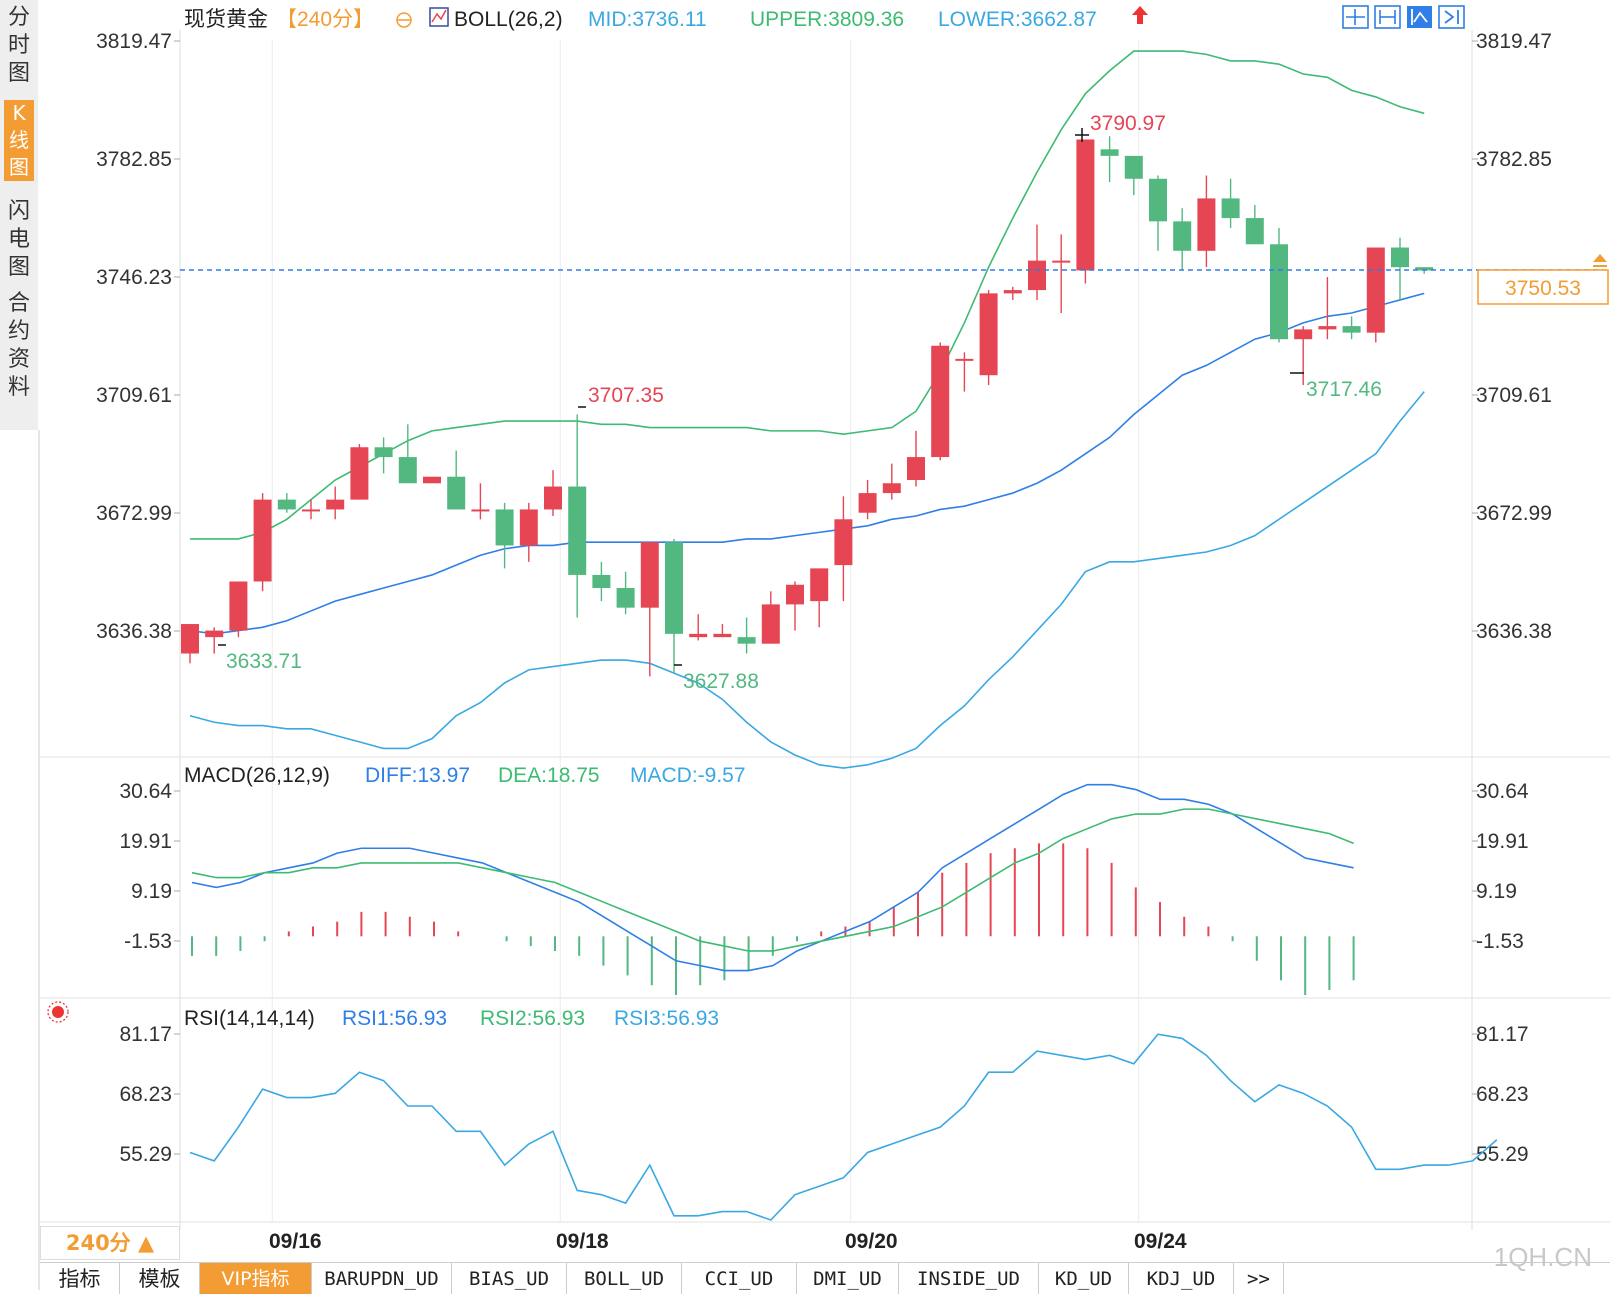  What do you see at coordinates (1600, 260) in the screenshot?
I see `price-up-arrow-icon` at bounding box center [1600, 260].